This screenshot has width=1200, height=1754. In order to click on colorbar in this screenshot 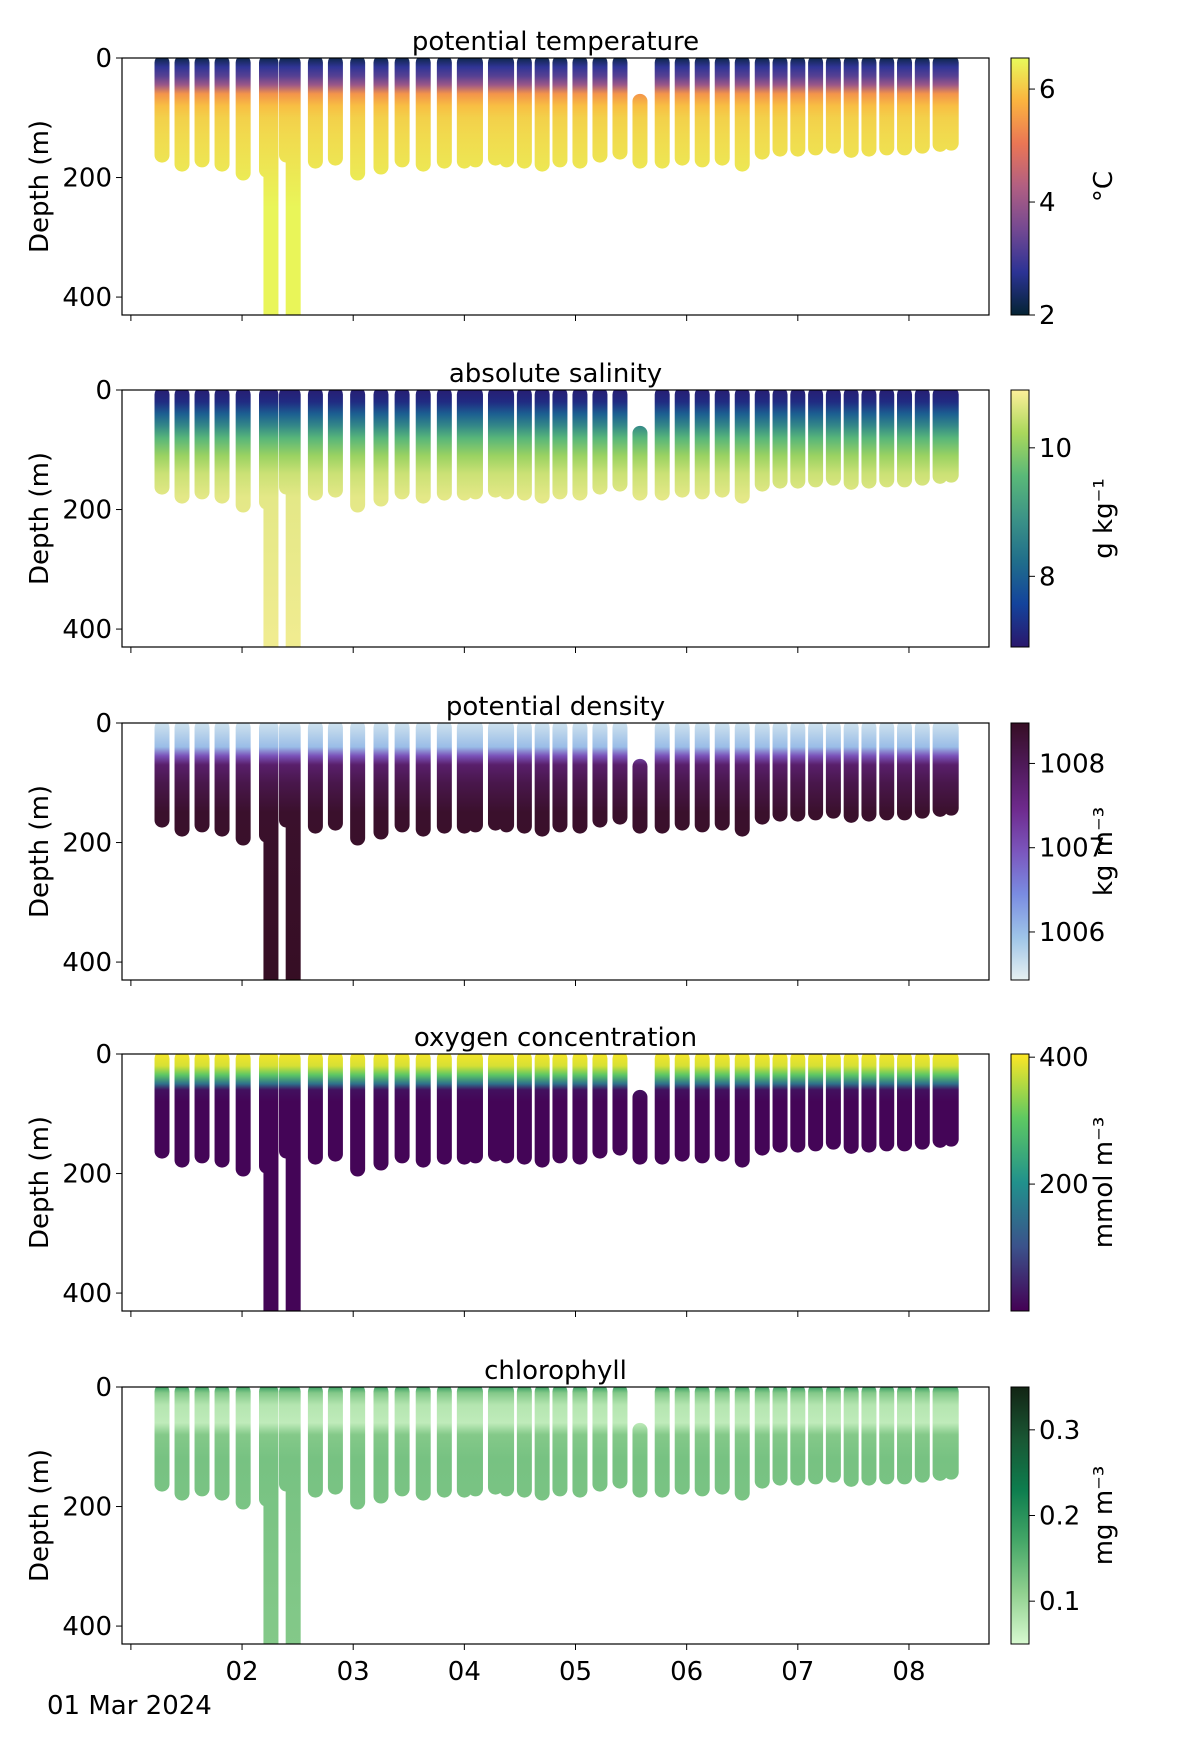, I will do `click(1020, 186)`.